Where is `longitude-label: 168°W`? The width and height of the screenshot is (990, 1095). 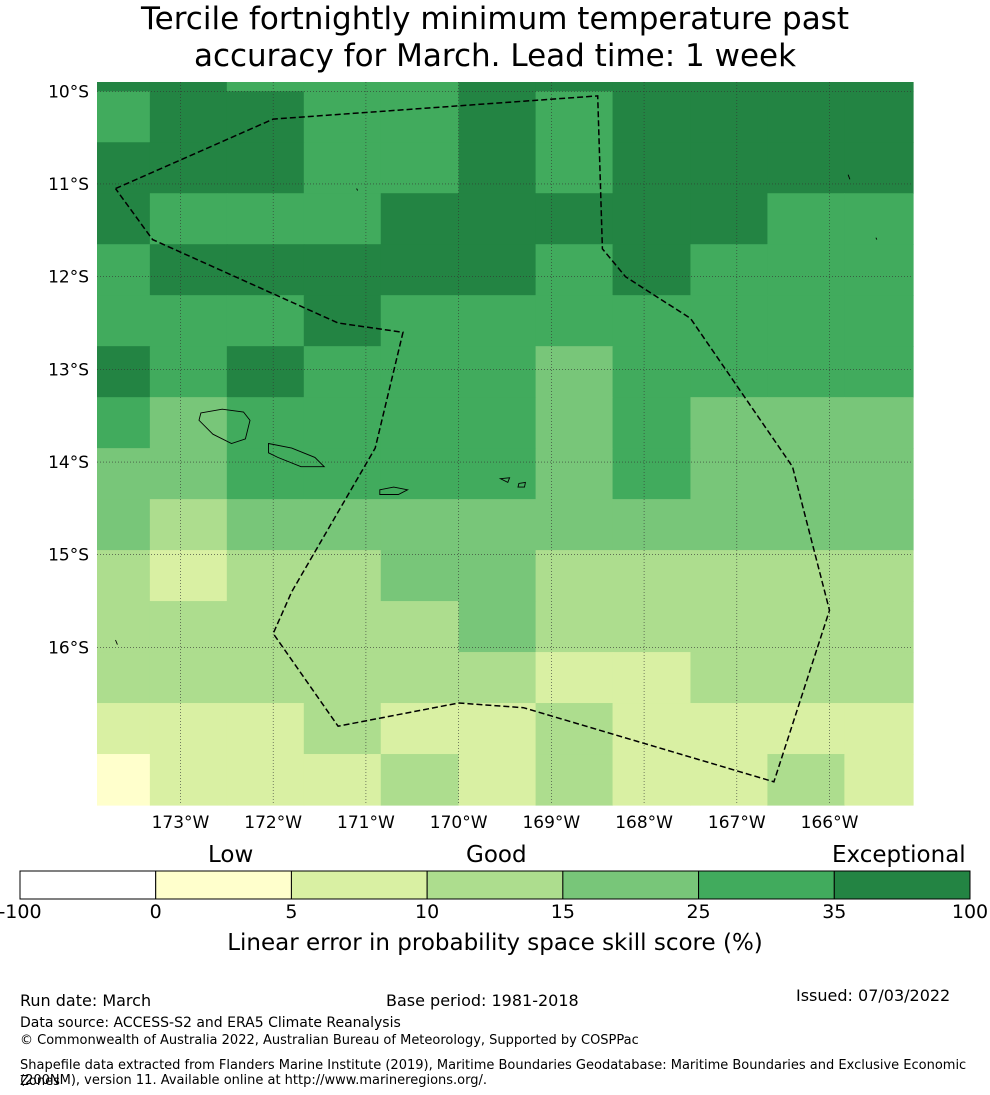 longitude-label: 168°W is located at coordinates (644, 823).